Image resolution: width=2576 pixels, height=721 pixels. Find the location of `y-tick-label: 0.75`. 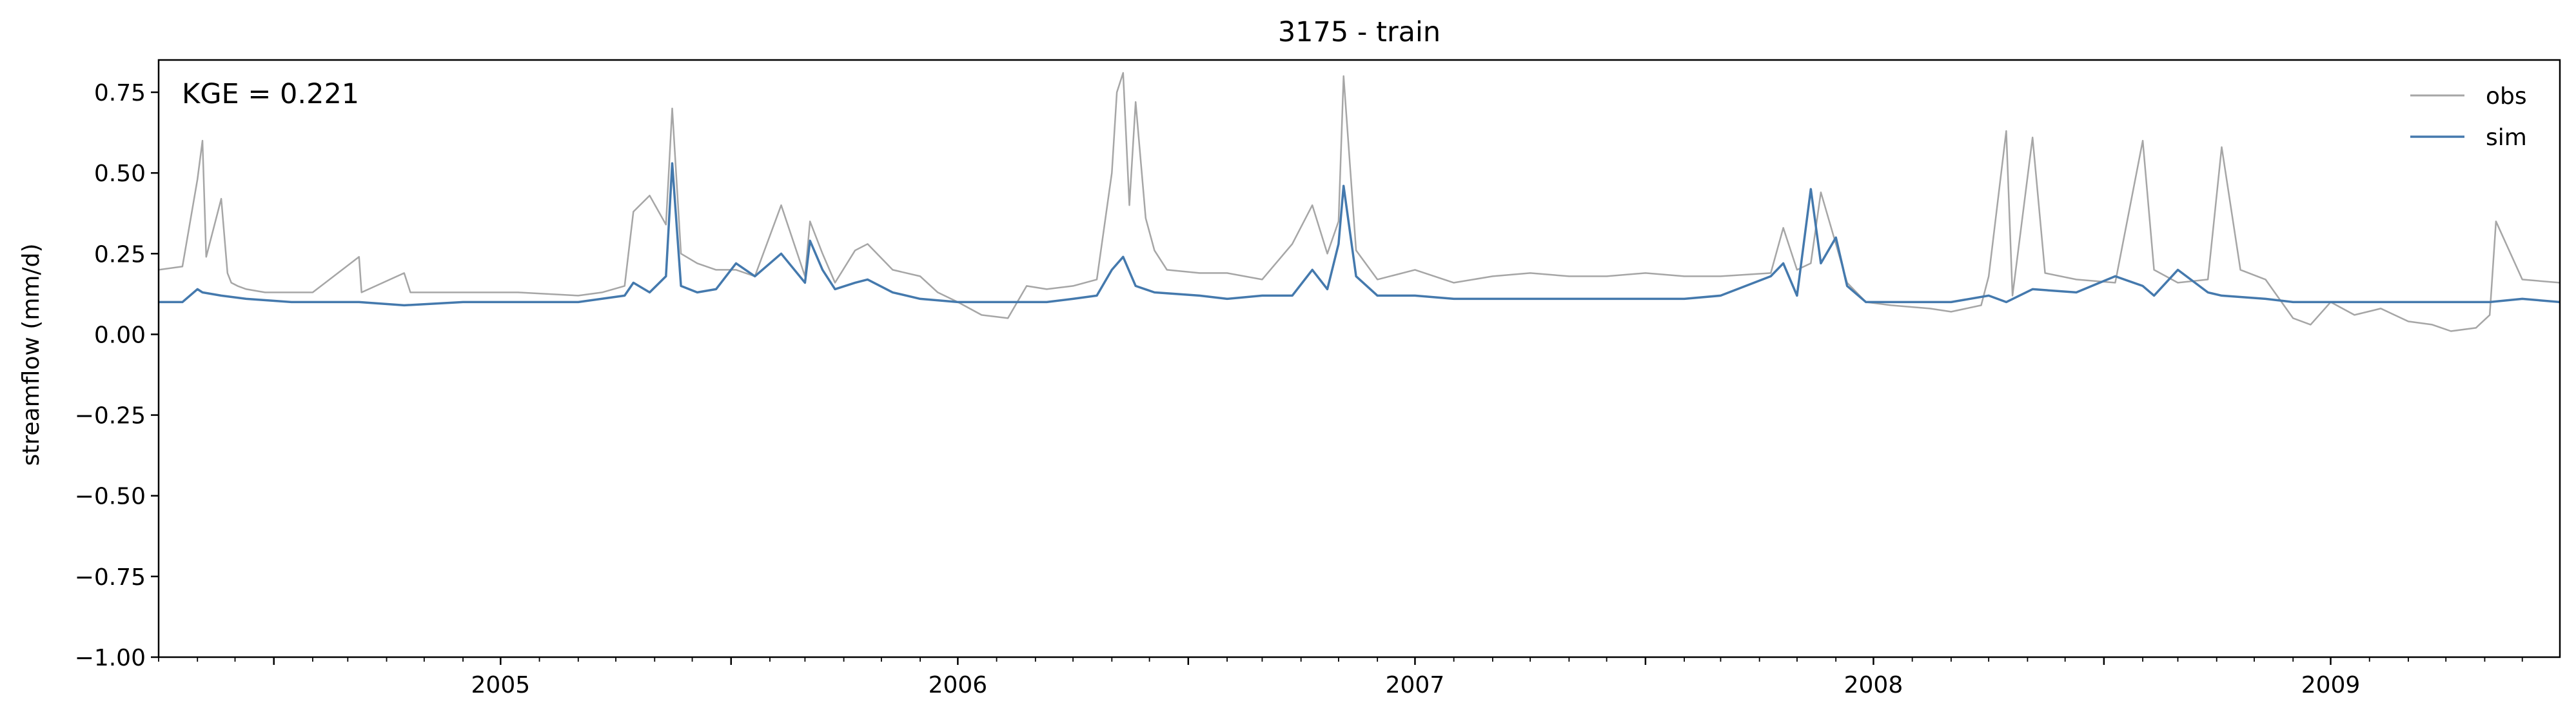

y-tick-label: 0.75 is located at coordinates (120, 93).